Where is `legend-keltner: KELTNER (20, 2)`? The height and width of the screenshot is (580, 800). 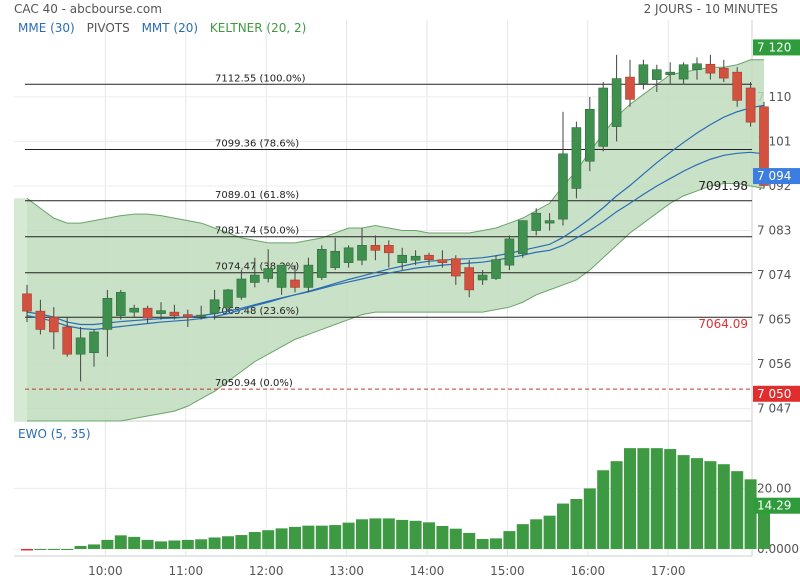
legend-keltner: KELTNER (20, 2) is located at coordinates (258, 28).